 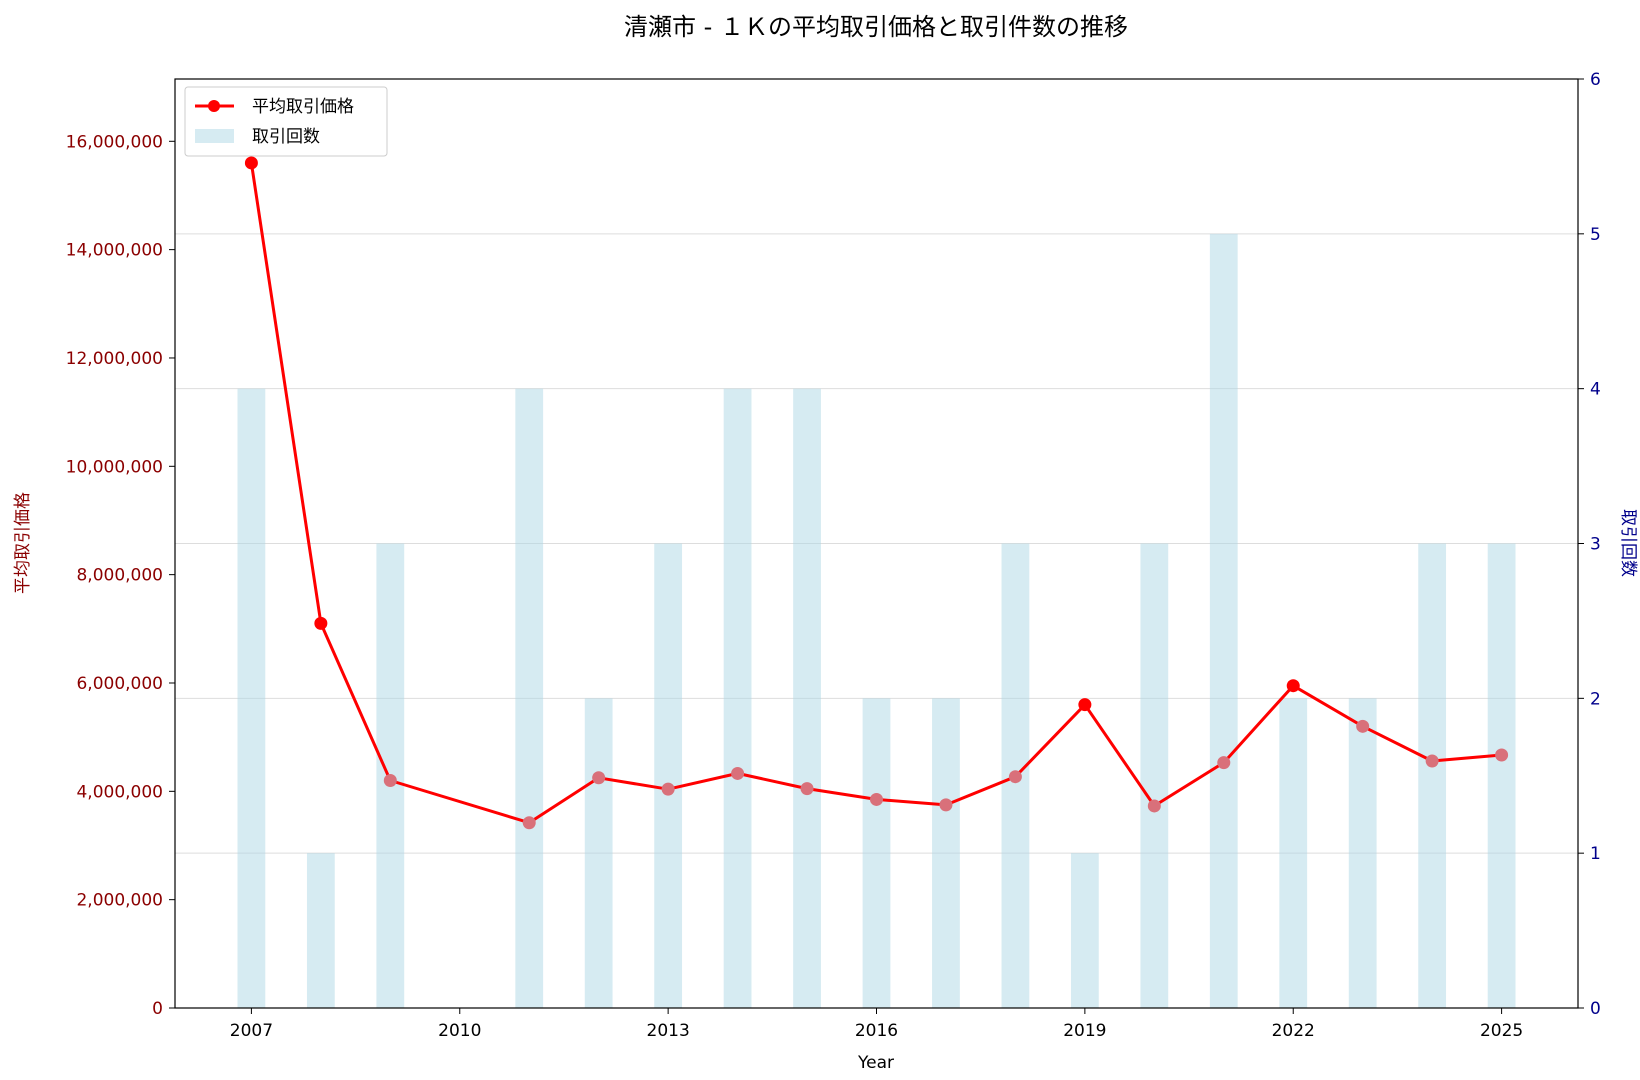 I want to click on x-tick-label: 2025, so click(x=1501, y=1031).